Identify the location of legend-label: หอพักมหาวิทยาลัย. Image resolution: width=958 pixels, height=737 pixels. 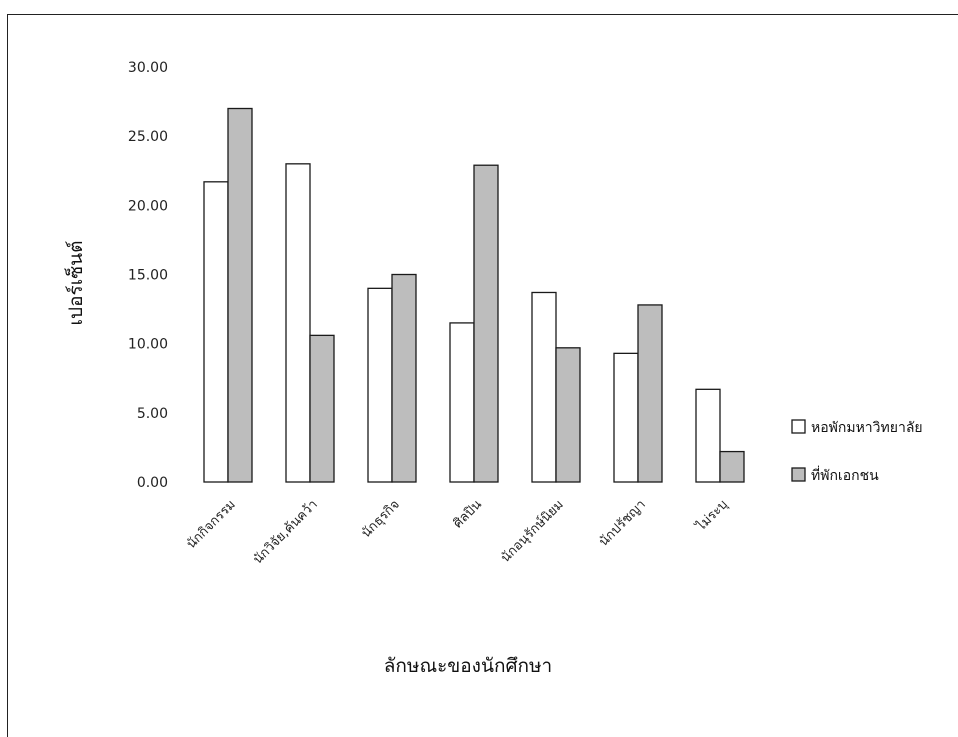
(867, 428).